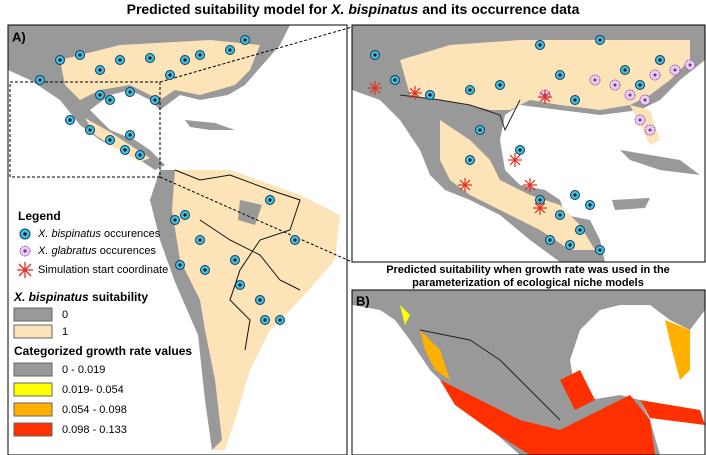  I want to click on panel-label: B), so click(363, 300).